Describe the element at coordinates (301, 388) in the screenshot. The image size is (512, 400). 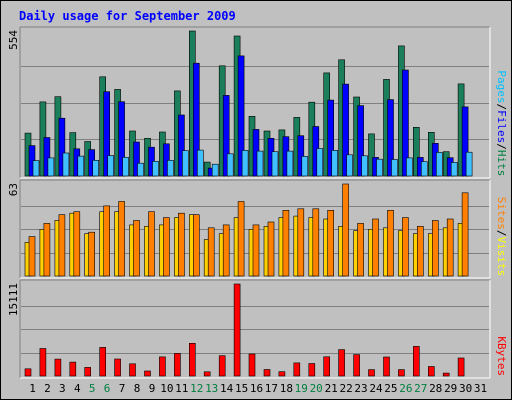
I see `x-tick-label: 19` at that location.